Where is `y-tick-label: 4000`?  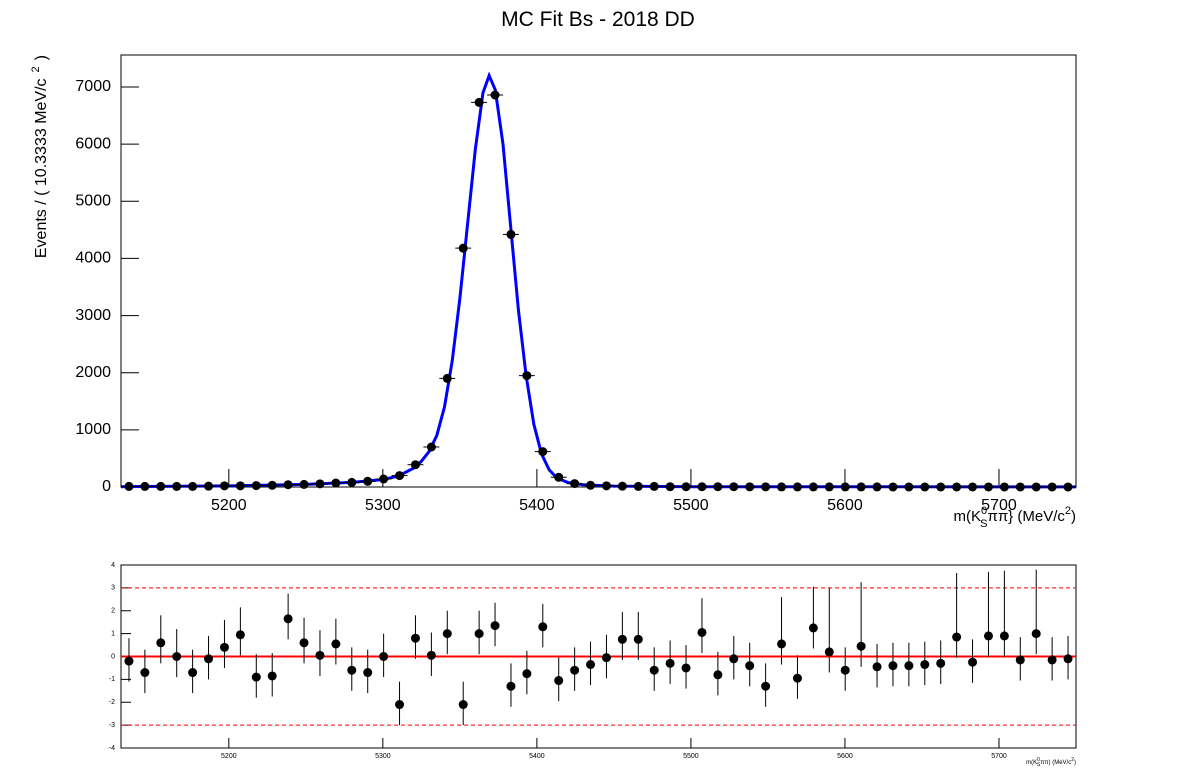
y-tick-label: 4000 is located at coordinates (93, 258).